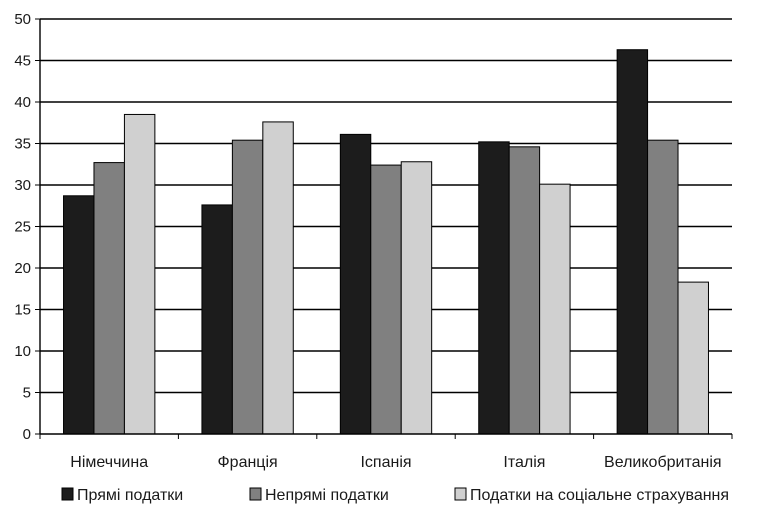 This screenshot has width=783, height=517. What do you see at coordinates (599, 495) in the screenshot?
I see `legend-label: Податки на соціальне страхування` at bounding box center [599, 495].